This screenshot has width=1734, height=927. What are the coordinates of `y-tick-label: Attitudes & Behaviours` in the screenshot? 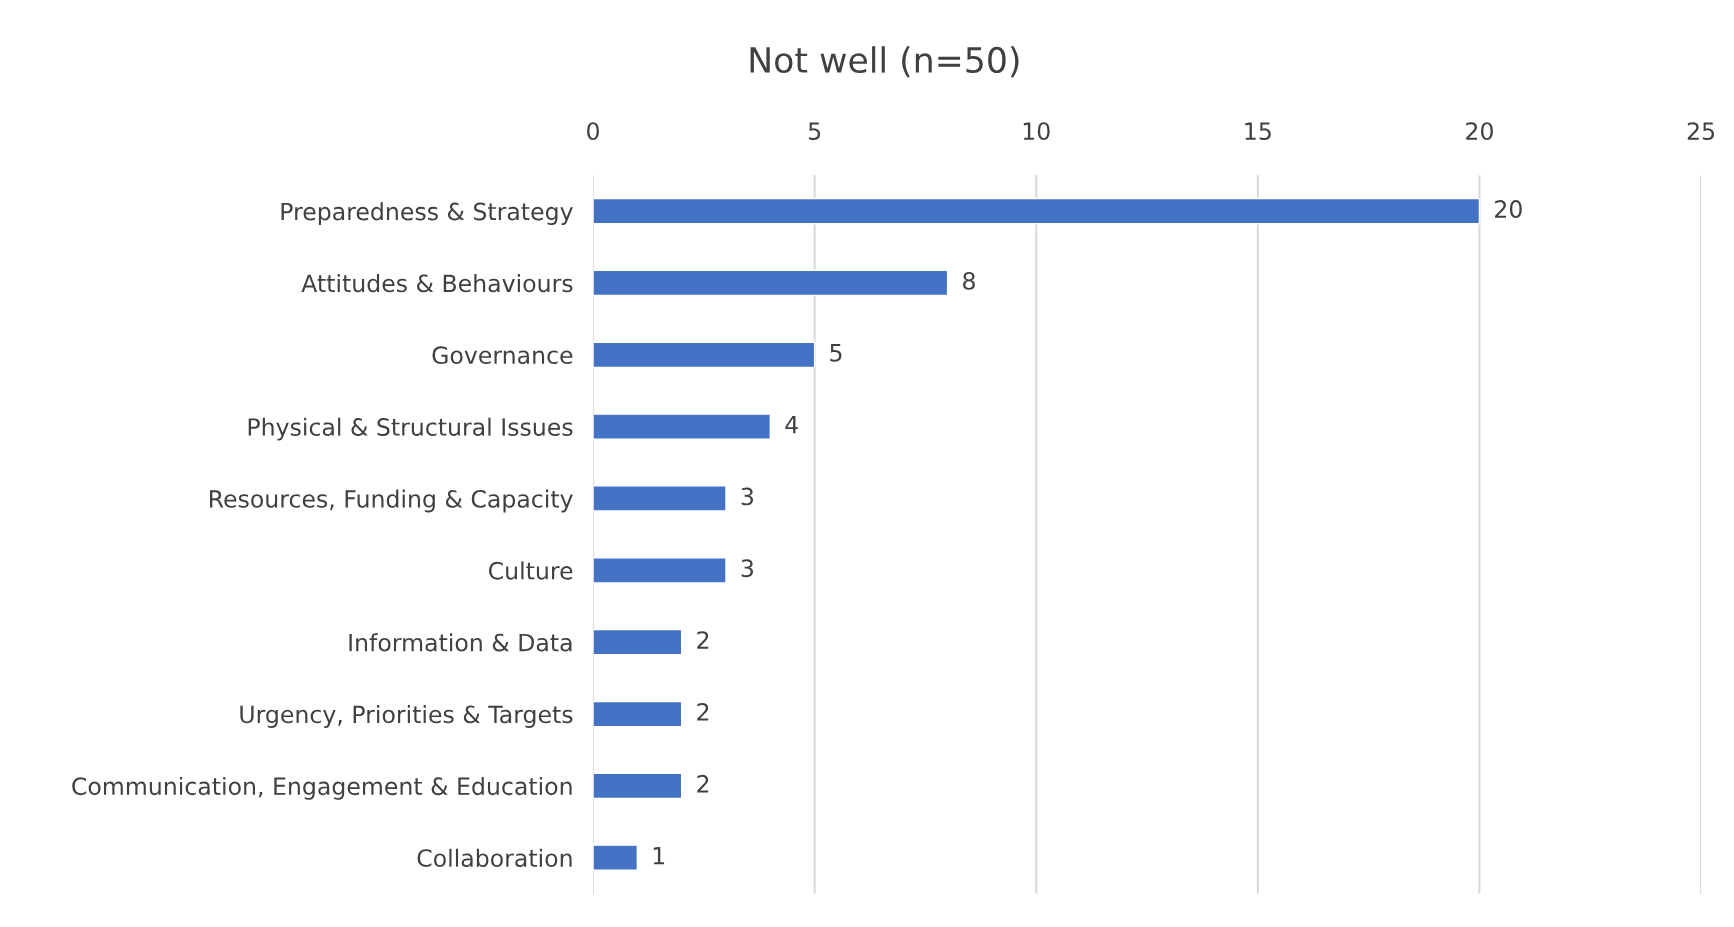 It's located at (437, 283).